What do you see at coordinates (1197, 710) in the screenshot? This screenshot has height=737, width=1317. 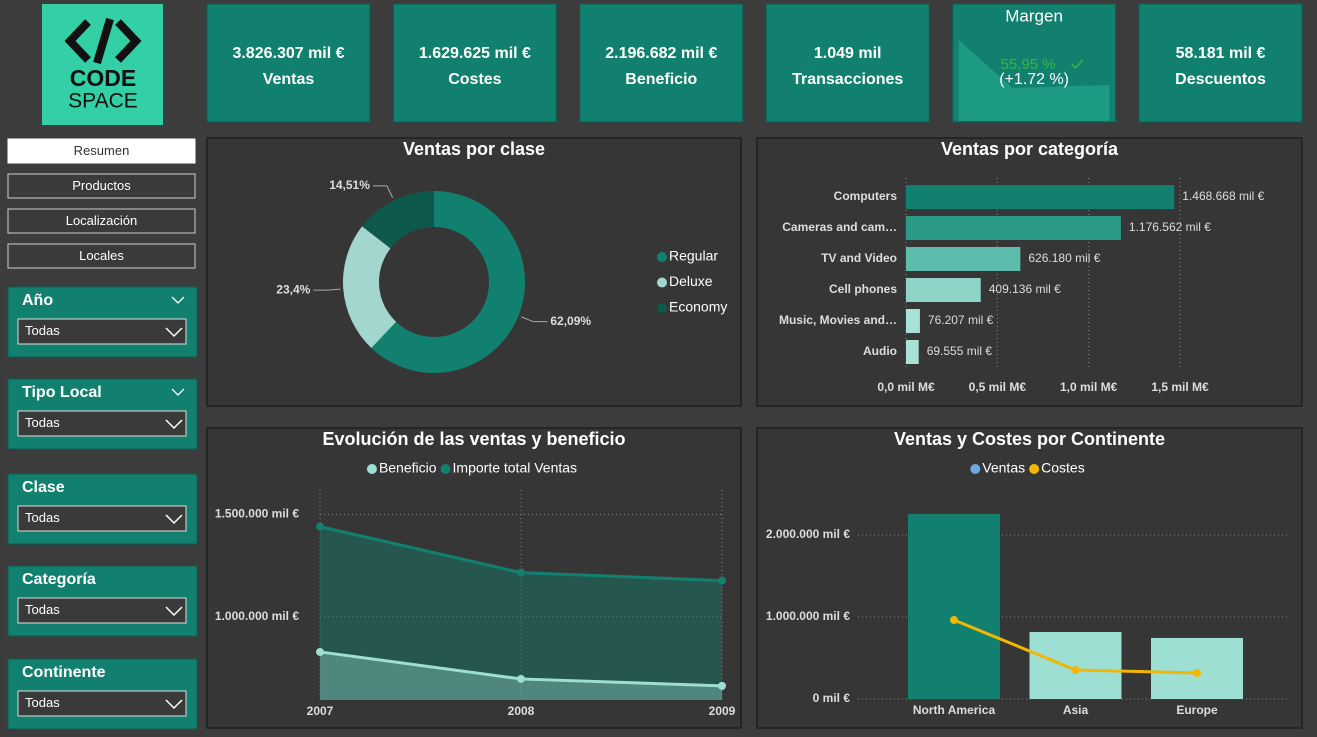 I see `x-tick-label: Europe` at bounding box center [1197, 710].